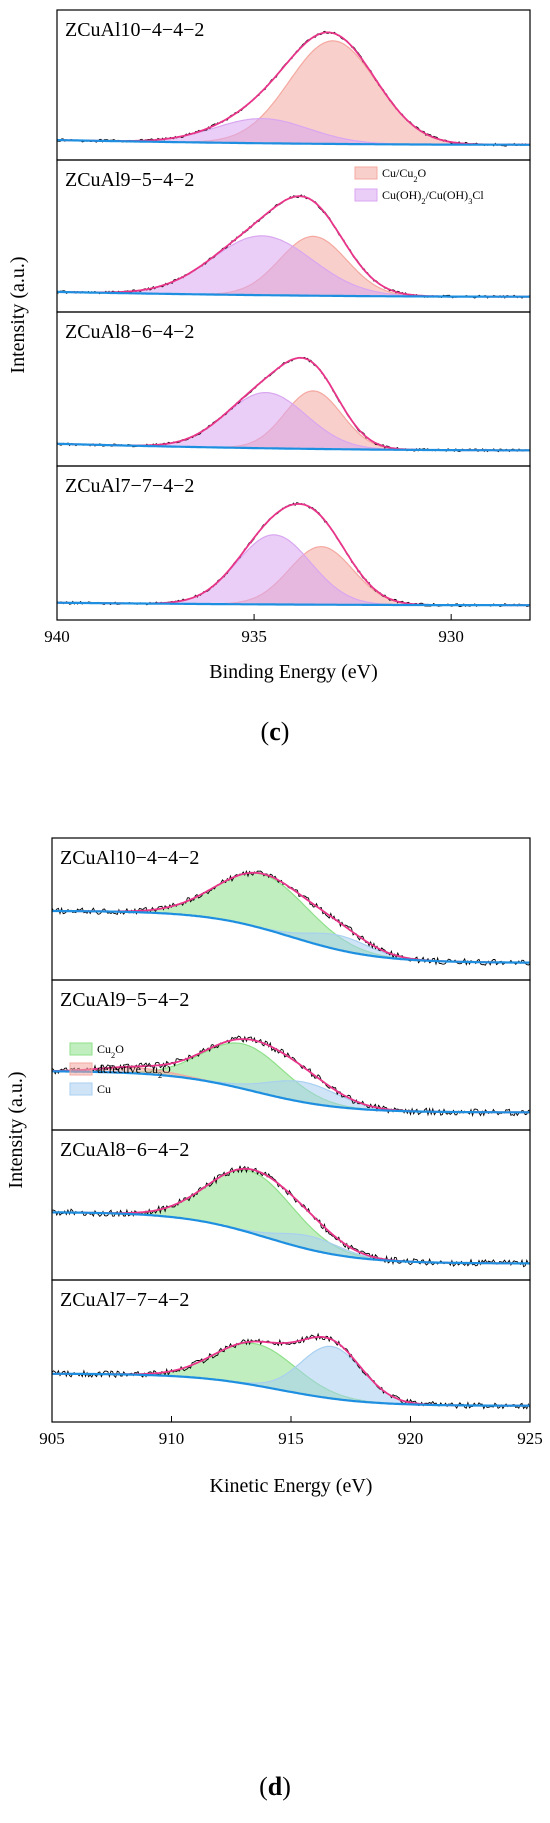 This screenshot has width=550, height=1823. What do you see at coordinates (419, 186) in the screenshot?
I see `legend: Cu/Cu2O Cu(OH)2/Cu(OH)3Cl` at bounding box center [419, 186].